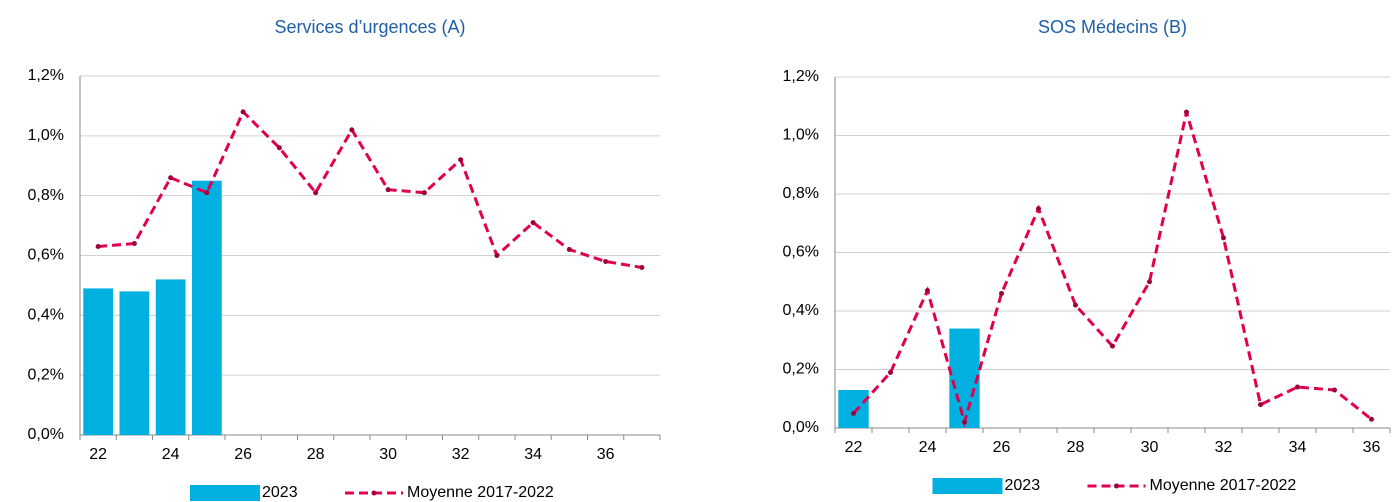 The image size is (1394, 502). What do you see at coordinates (370, 189) in the screenshot?
I see `line` at bounding box center [370, 189].